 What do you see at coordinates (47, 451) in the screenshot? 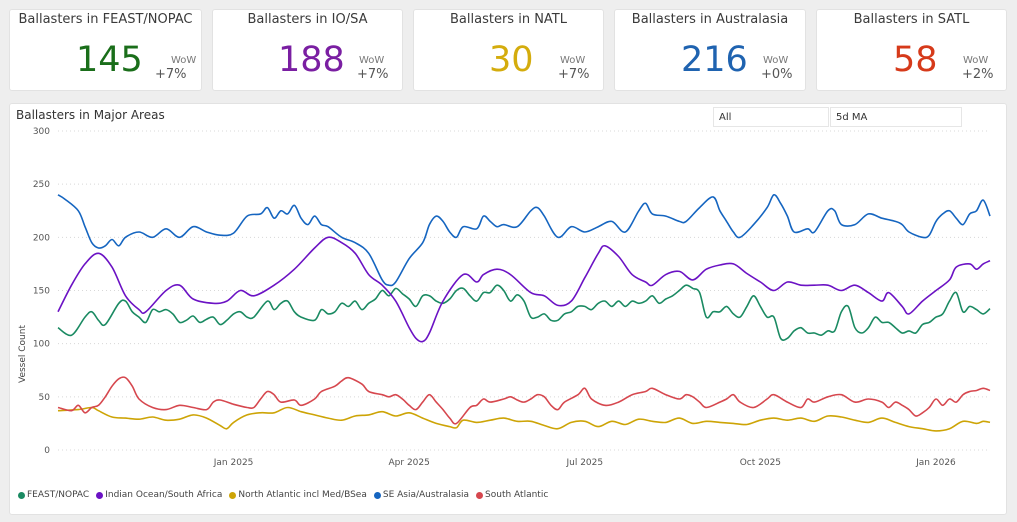
I see `y-tick-label: 0` at bounding box center [47, 451].